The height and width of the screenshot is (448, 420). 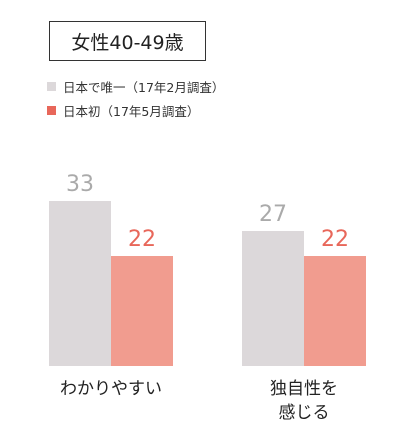 What do you see at coordinates (127, 41) in the screenshot?
I see `chart-title: 女性40-49歳` at bounding box center [127, 41].